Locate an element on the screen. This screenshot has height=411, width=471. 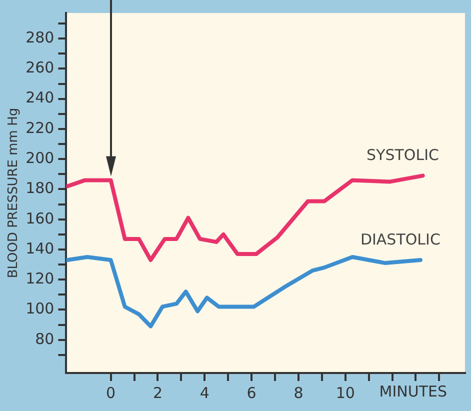
x-tick-label: 8 is located at coordinates (299, 393).